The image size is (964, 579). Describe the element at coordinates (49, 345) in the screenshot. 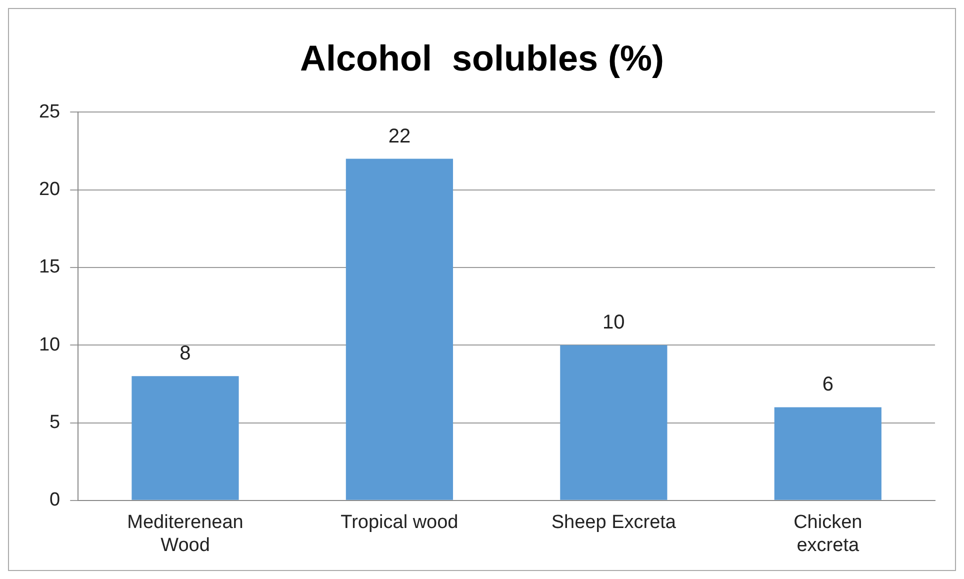

I see `y-tick-label: 10` at that location.